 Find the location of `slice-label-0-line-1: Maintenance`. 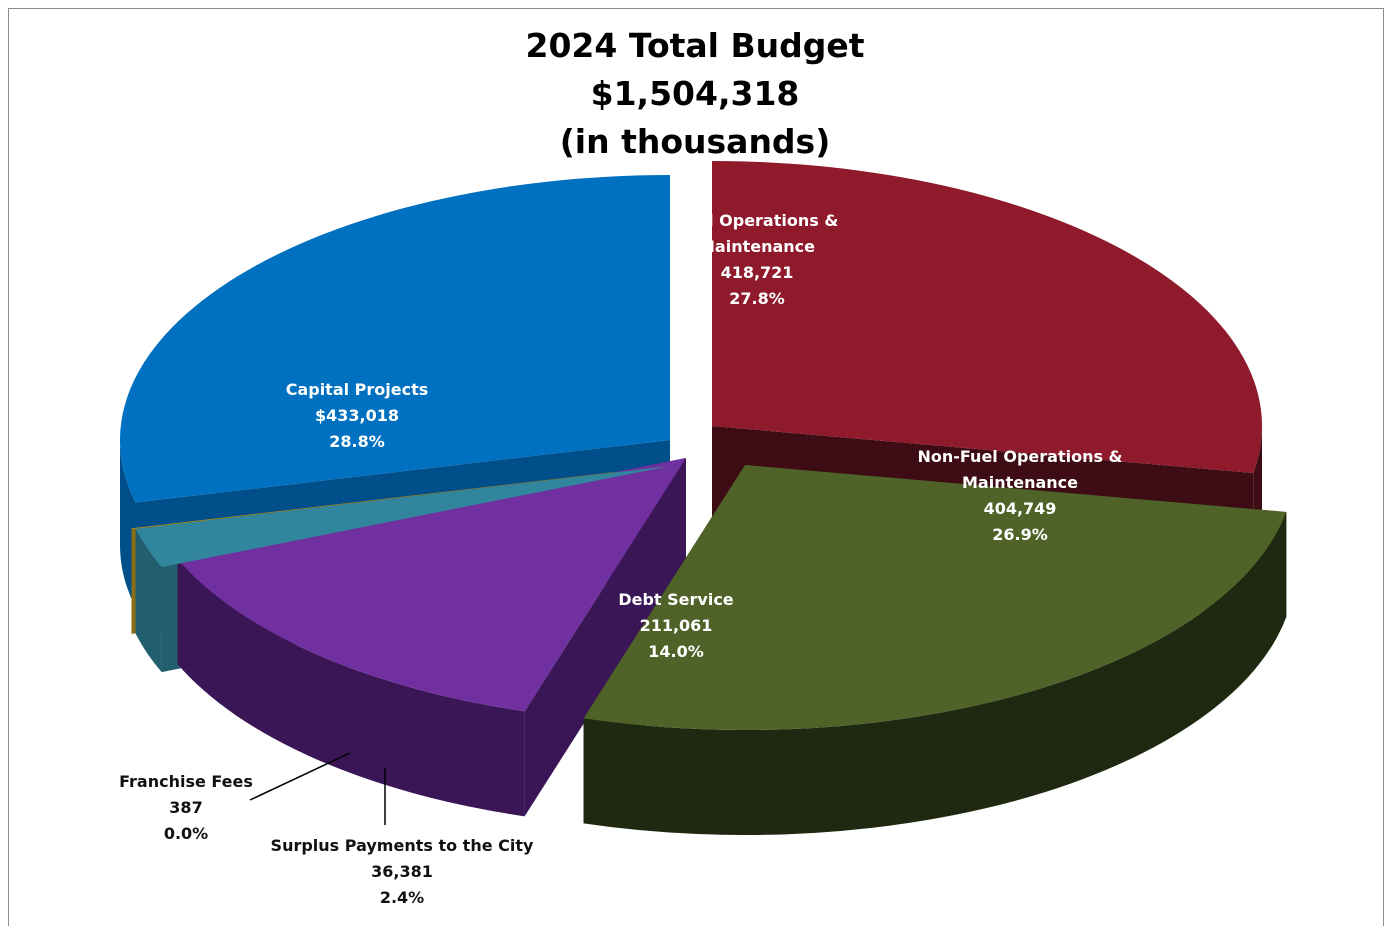

slice-label-0-line-1: Maintenance is located at coordinates (757, 246).